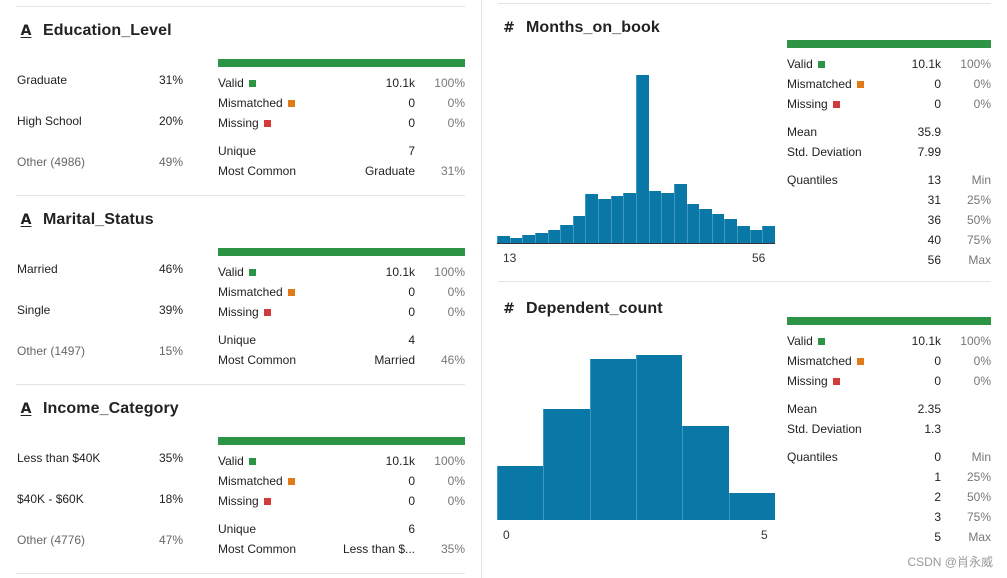 The width and height of the screenshot is (1007, 578). I want to click on most-common-value: Graduate, so click(389, 171).